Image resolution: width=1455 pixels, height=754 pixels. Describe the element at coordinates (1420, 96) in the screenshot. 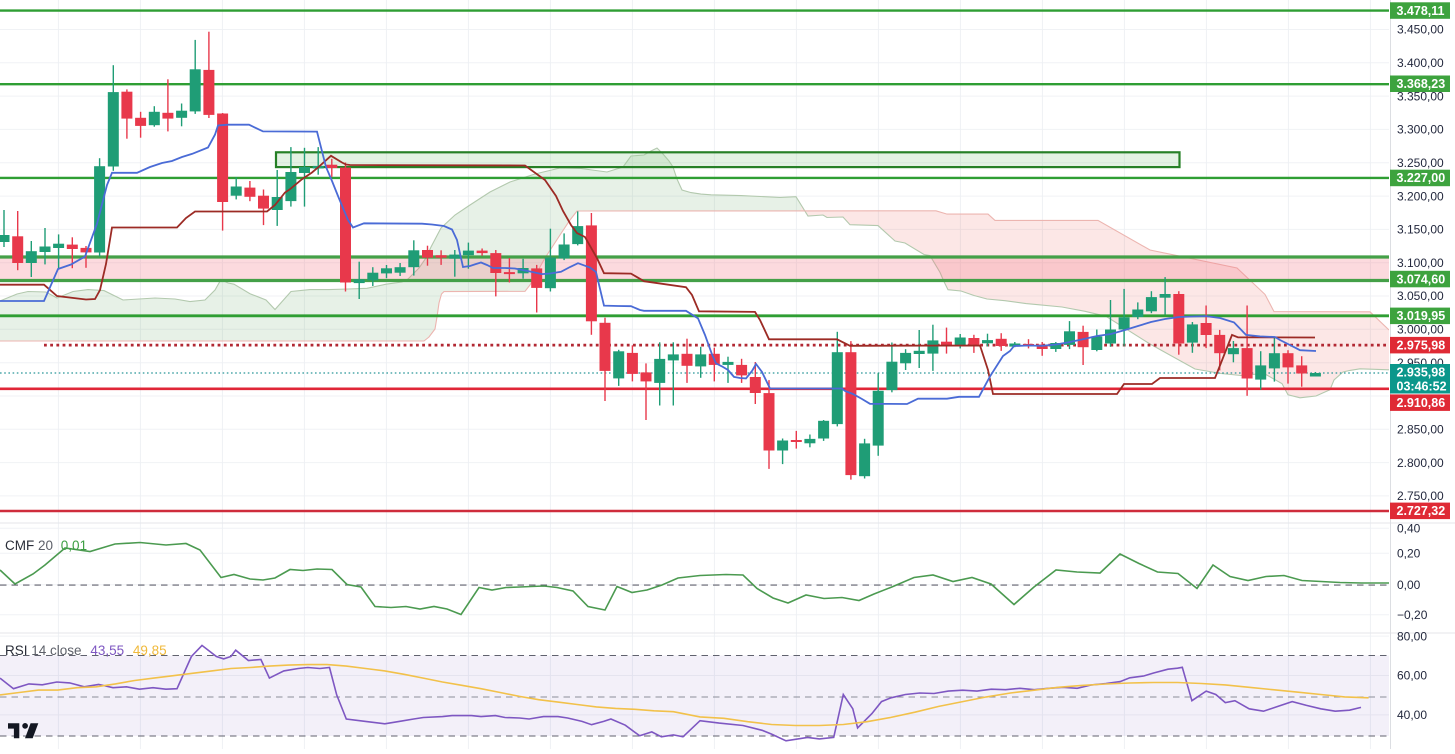

I see `svg-text: 3.350,00` at that location.